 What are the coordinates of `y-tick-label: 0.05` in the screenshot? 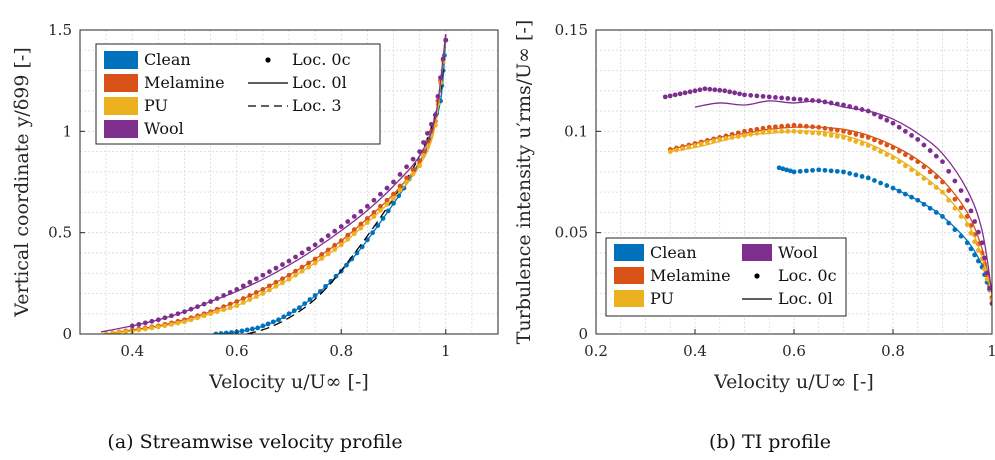 It's located at (571, 233).